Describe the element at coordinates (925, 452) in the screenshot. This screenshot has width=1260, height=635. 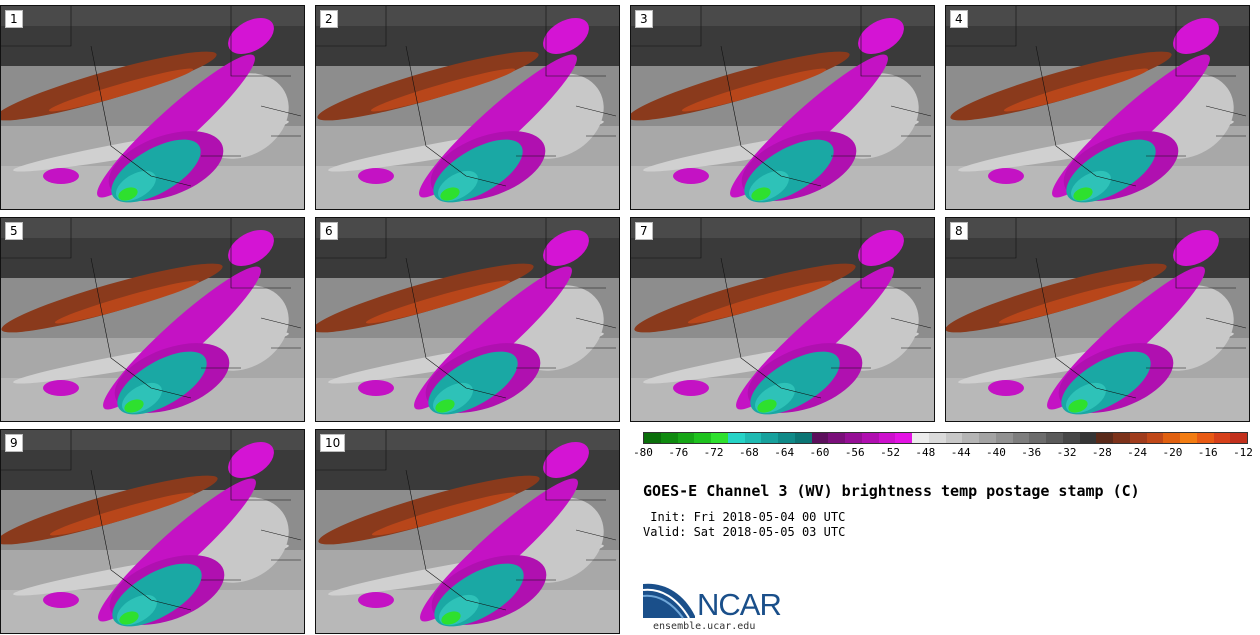
I see `colorbar-tick-label: -48` at that location.